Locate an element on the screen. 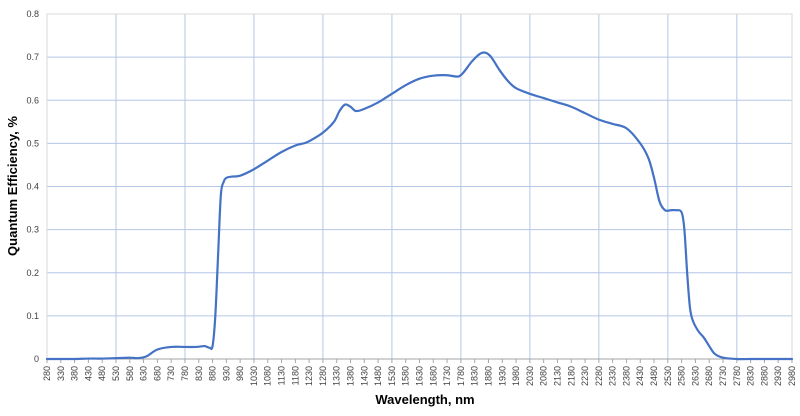 Image resolution: width=800 pixels, height=416 pixels. x-tick-label: 2280 is located at coordinates (599, 376).